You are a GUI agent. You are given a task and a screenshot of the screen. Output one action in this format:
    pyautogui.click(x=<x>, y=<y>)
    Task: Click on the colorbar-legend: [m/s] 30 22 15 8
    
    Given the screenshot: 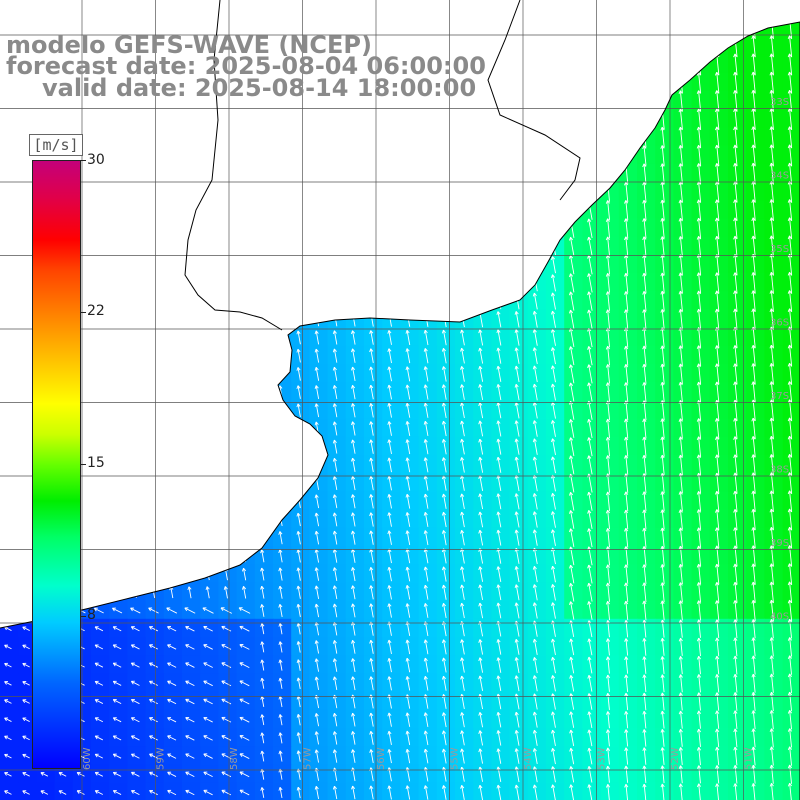 What is the action you would take?
    pyautogui.click(x=52, y=464)
    